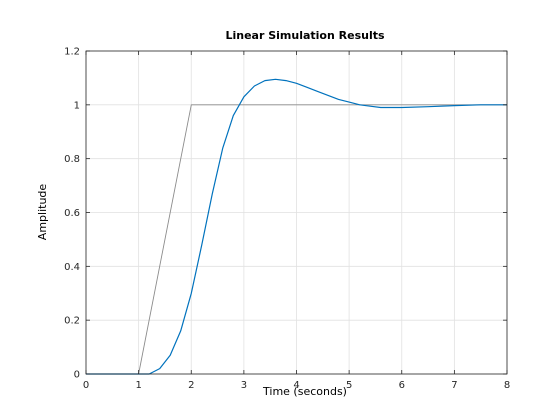  Describe the element at coordinates (507, 385) in the screenshot. I see `x-tick-label: 8` at that location.